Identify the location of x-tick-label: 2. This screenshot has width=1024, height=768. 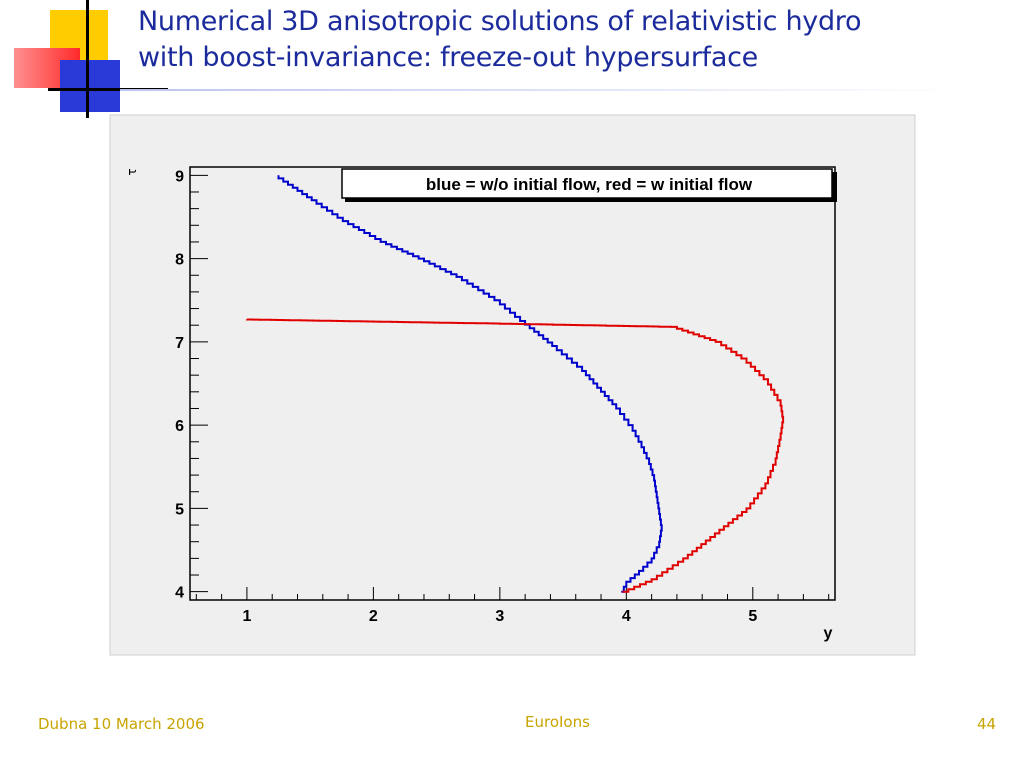
(373, 616).